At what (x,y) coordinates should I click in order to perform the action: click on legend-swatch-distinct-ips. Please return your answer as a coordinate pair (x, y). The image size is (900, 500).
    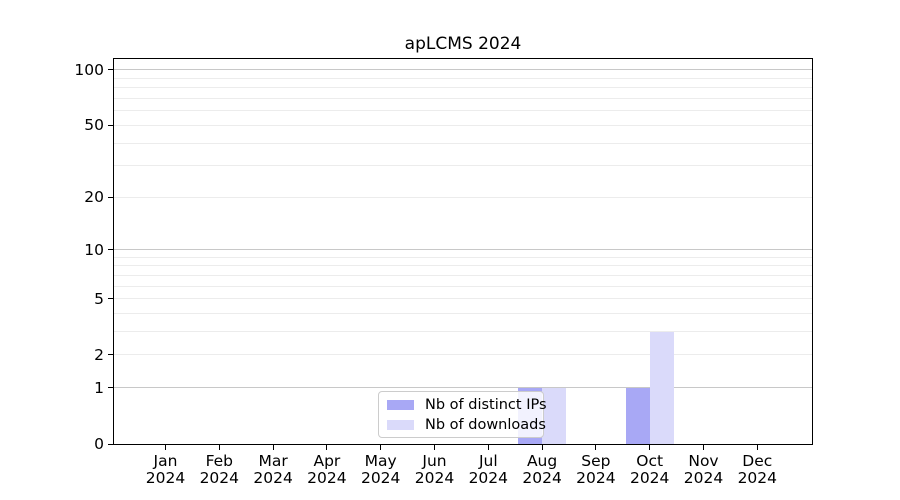
    Looking at the image, I should click on (400, 404).